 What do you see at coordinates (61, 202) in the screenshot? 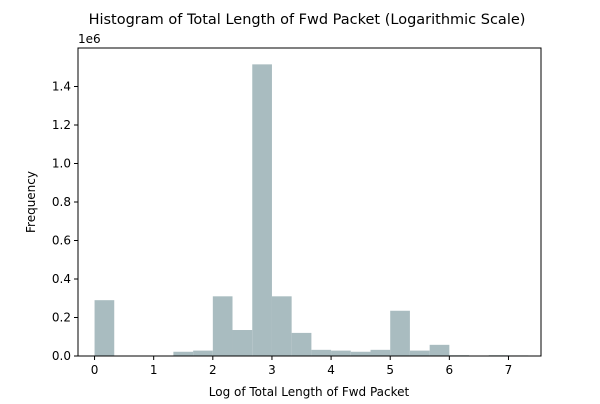
I see `y-tick-label-4: 0.8` at bounding box center [61, 202].